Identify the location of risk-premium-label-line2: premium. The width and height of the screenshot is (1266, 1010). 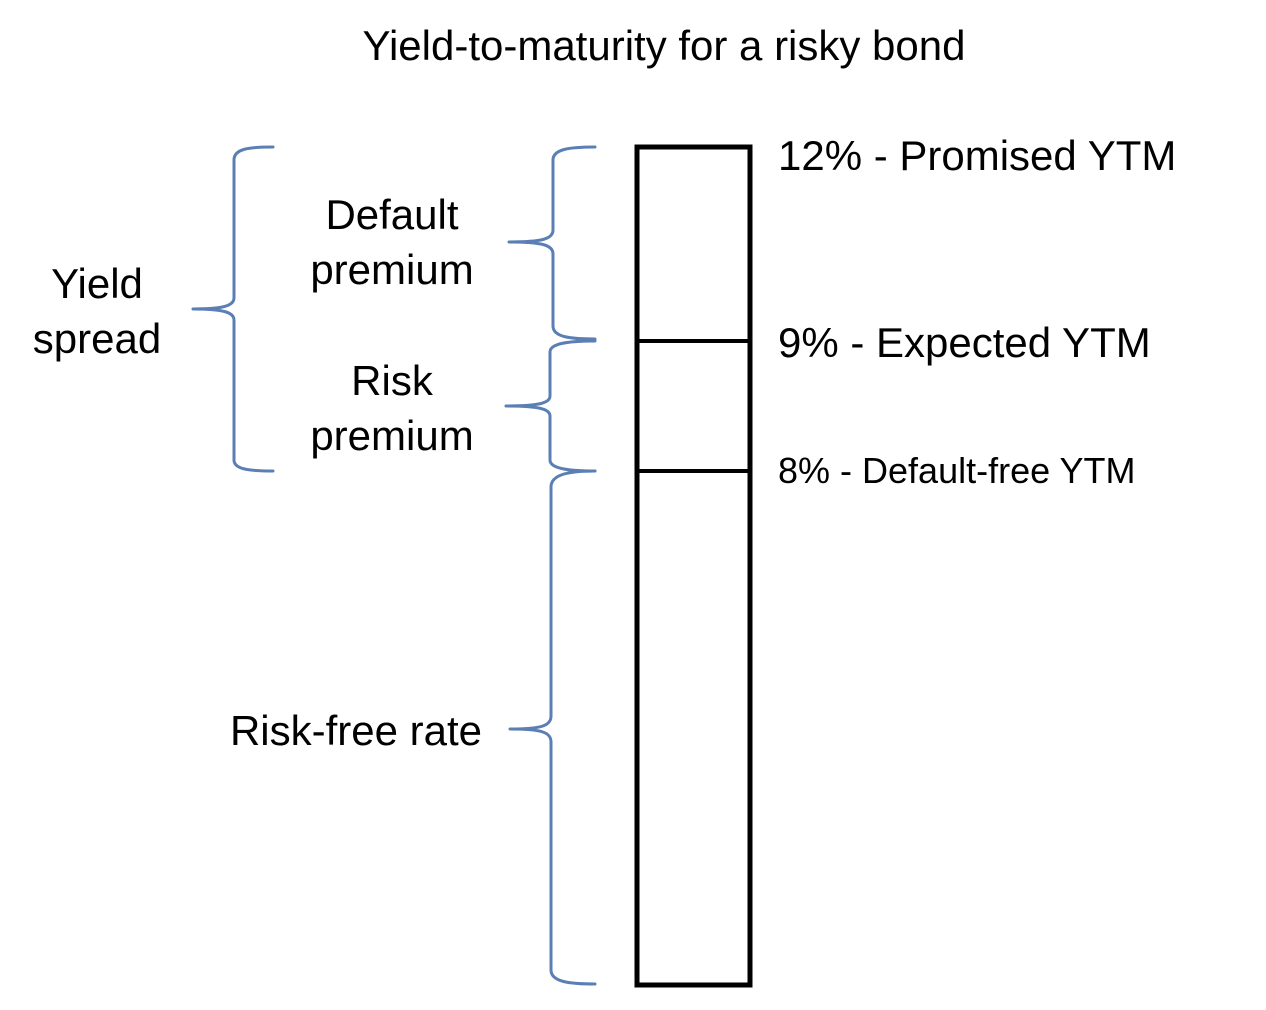
(391, 435).